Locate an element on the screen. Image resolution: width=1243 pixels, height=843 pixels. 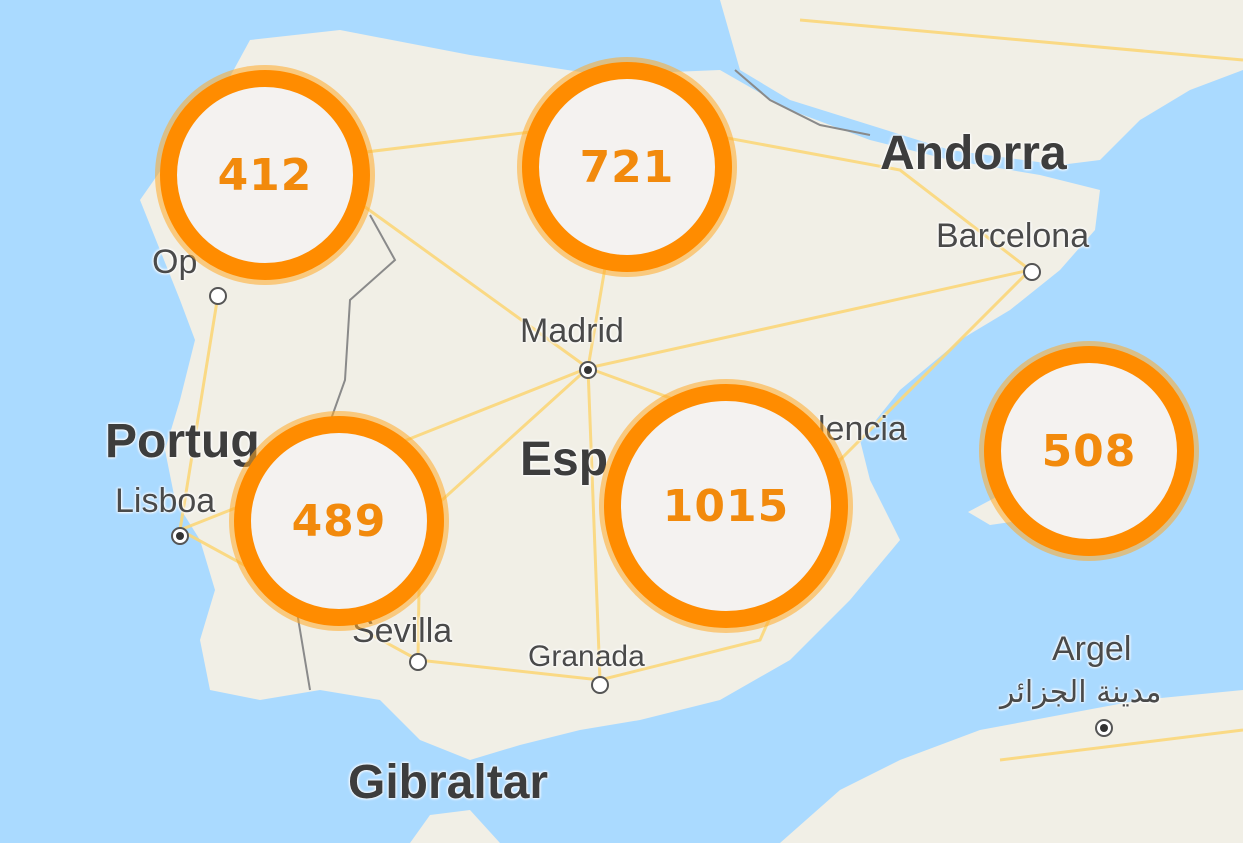
cluster-marker-southwest: 489 is located at coordinates (339, 521).